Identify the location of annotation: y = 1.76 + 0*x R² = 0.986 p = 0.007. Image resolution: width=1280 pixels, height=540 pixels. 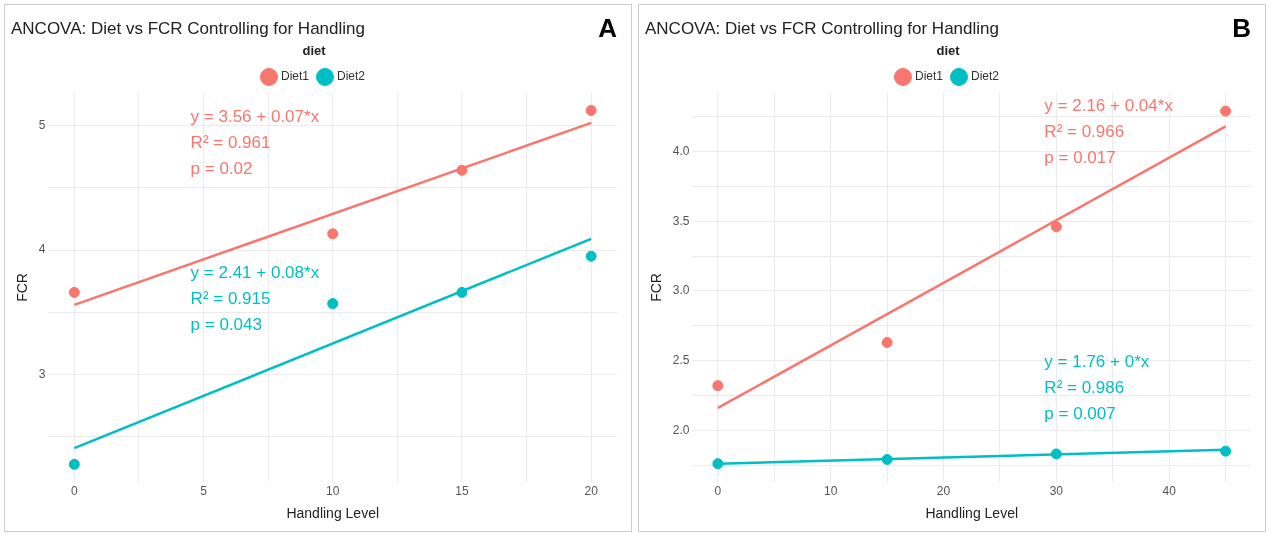
(1097, 388).